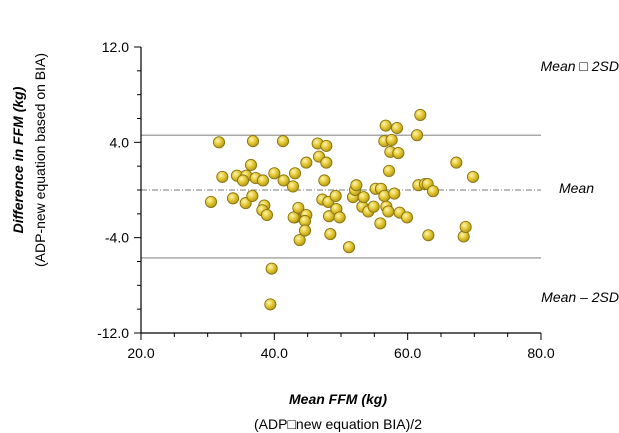 The image size is (619, 433). I want to click on y-tick-label: 4.0, so click(120, 142).